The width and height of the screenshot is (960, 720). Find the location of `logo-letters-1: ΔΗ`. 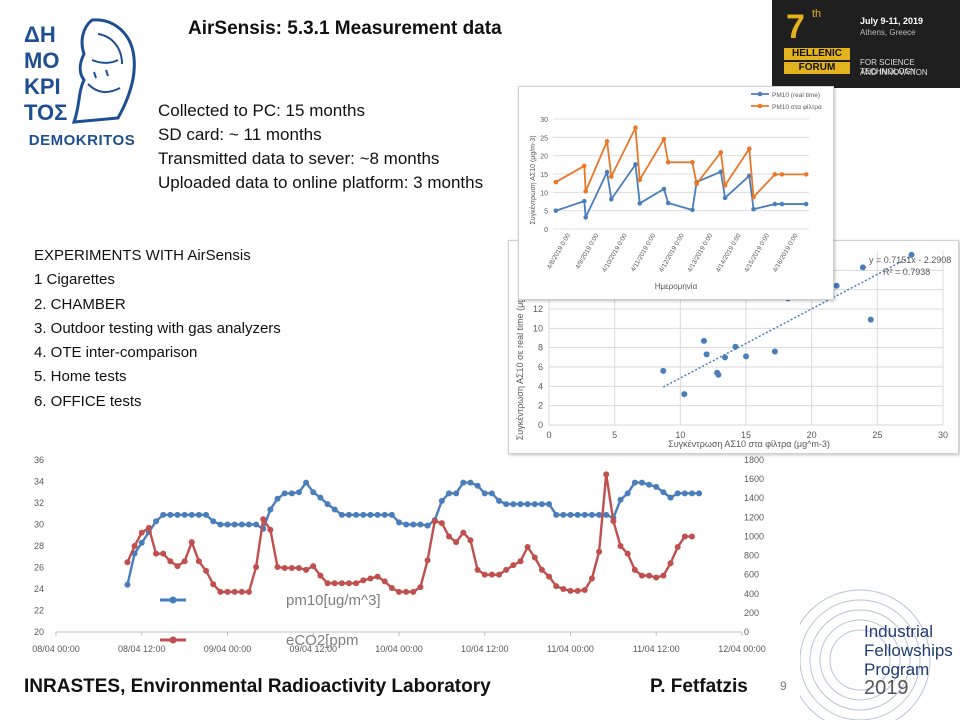

logo-letters-1: ΔΗ is located at coordinates (40, 34).